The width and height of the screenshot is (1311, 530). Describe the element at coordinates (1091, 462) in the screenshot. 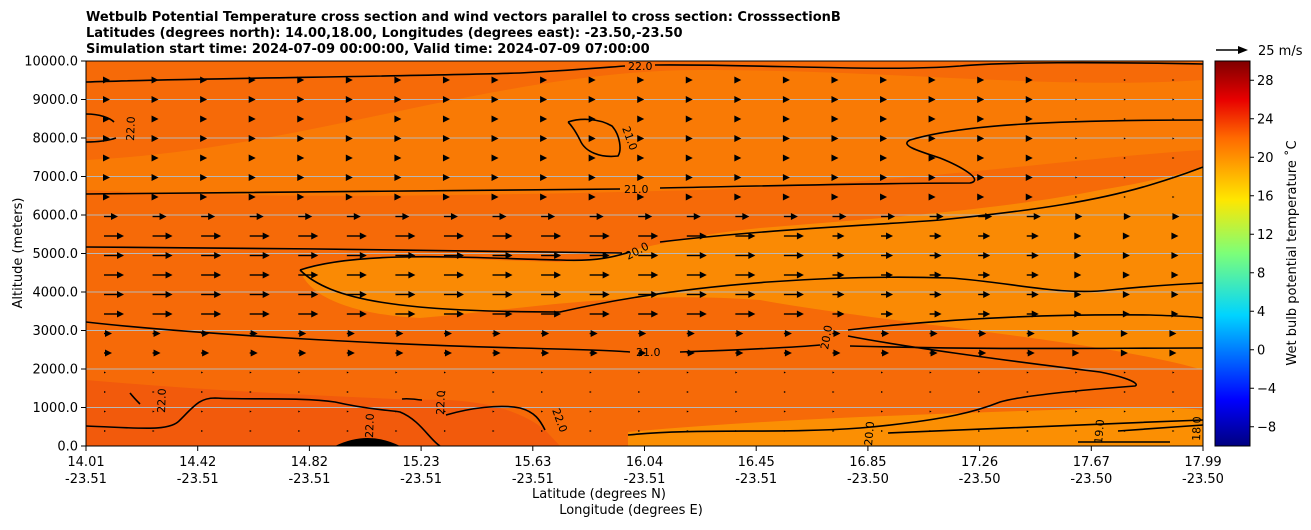

I see `x-tick-label-lat: 17.67` at that location.